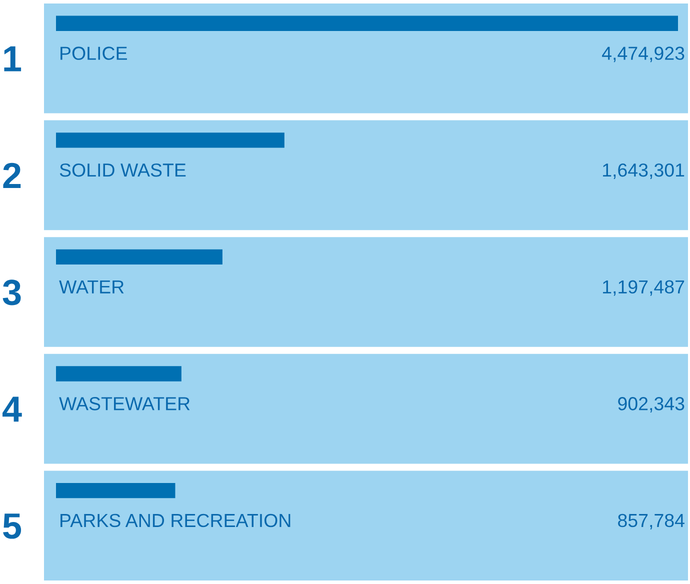 The height and width of the screenshot is (584, 690). I want to click on y-tick-label: POLICE, so click(93, 53).